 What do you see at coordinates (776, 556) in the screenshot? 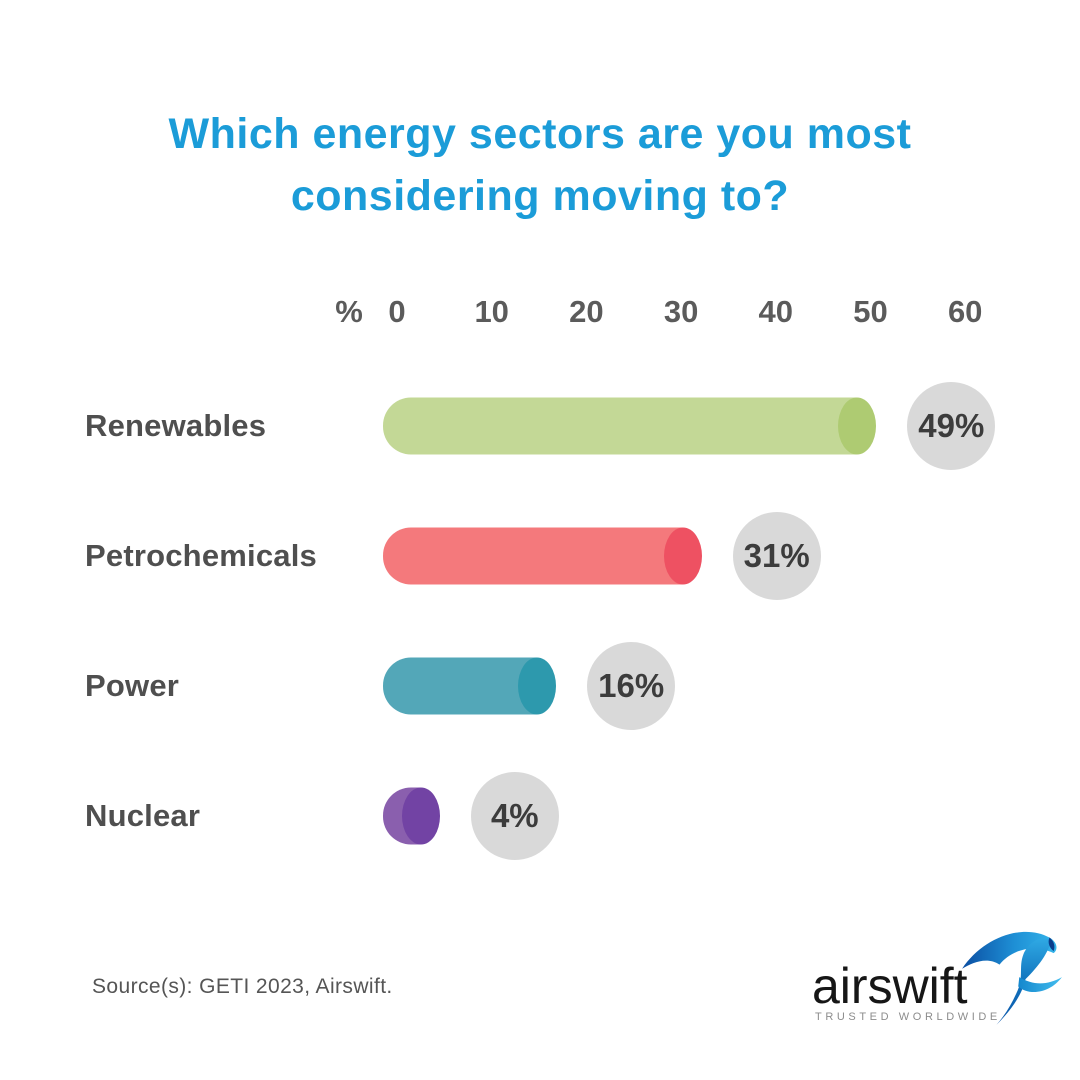
I see `value-badge: 31%` at bounding box center [776, 556].